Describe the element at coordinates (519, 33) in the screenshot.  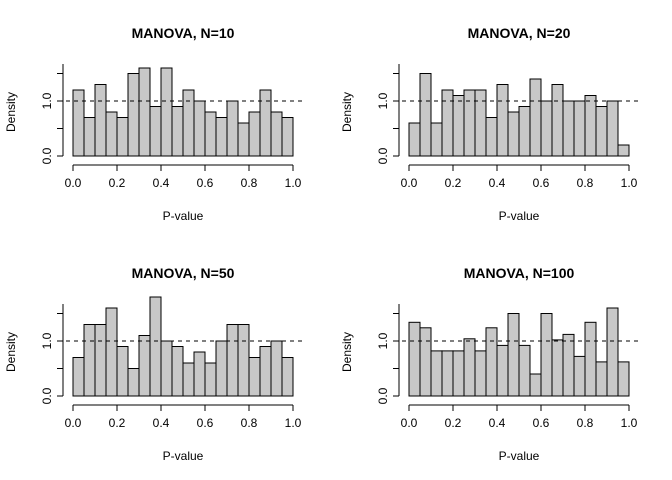
I see `chart-title: MANOVA, N=20` at that location.